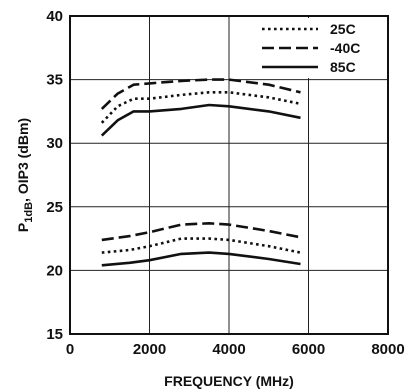 The width and height of the screenshot is (408, 392). What do you see at coordinates (54, 143) in the screenshot?
I see `y-tick-label: 30` at bounding box center [54, 143].